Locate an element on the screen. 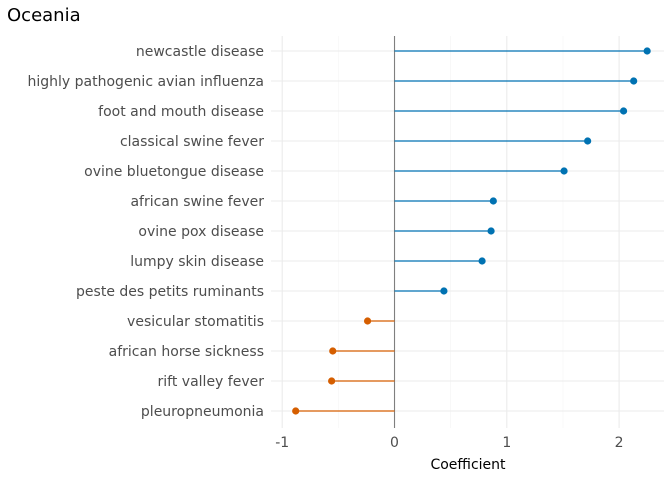 This screenshot has height=480, width=672. category-label: african swine fever is located at coordinates (197, 202).